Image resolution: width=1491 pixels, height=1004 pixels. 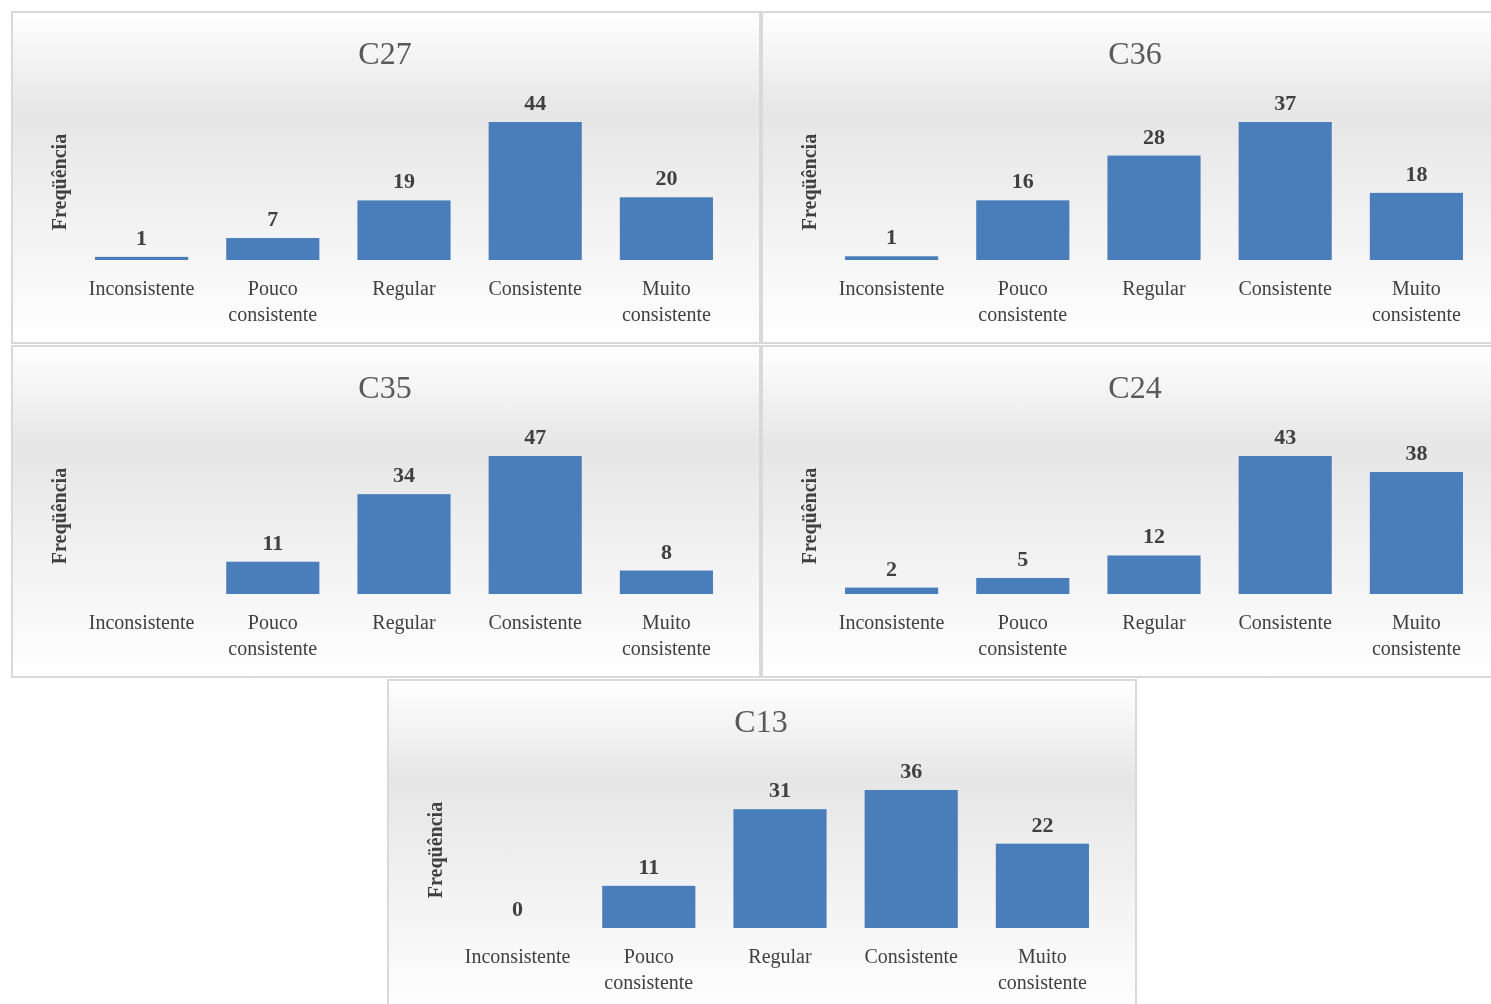 What do you see at coordinates (666, 551) in the screenshot?
I see `data-label: 8` at bounding box center [666, 551].